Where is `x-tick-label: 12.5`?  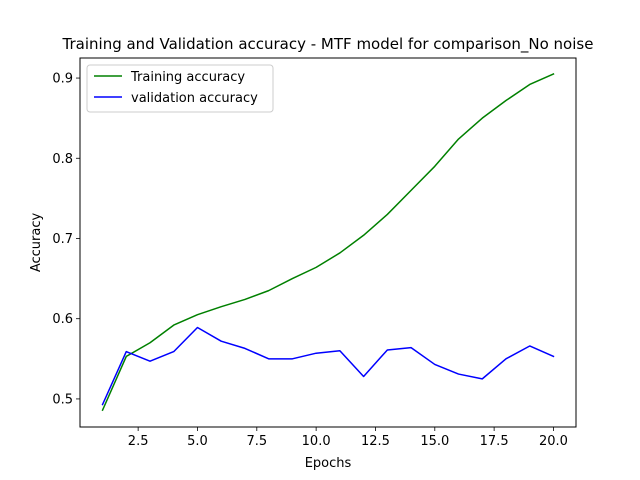
x-tick-label: 12.5 is located at coordinates (375, 441).